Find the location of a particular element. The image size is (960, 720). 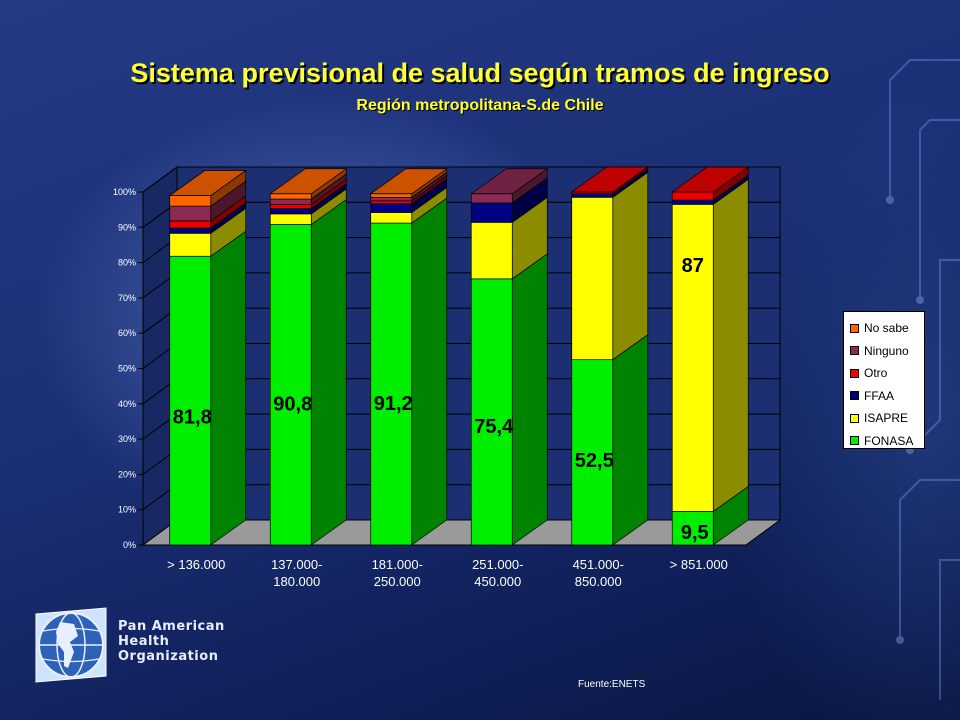

data-label: 9,5 is located at coordinates (695, 533).